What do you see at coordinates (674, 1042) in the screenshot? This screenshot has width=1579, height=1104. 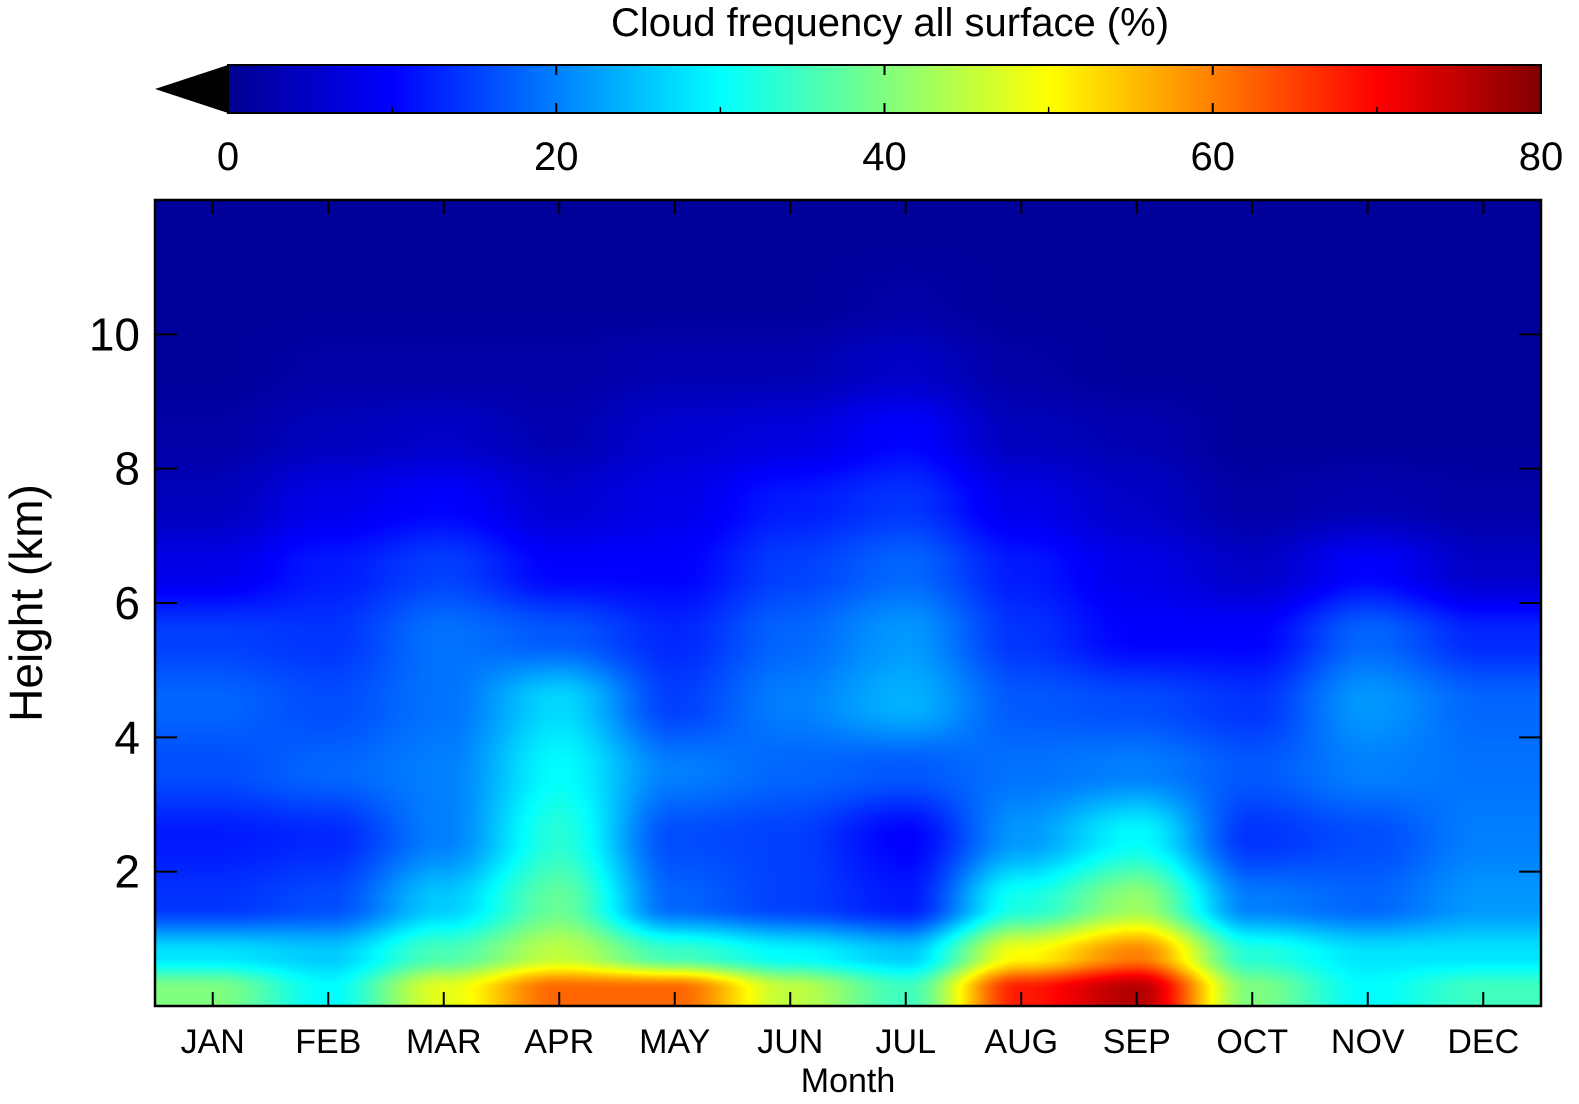 I see `x-tick-label: MAY` at bounding box center [674, 1042].